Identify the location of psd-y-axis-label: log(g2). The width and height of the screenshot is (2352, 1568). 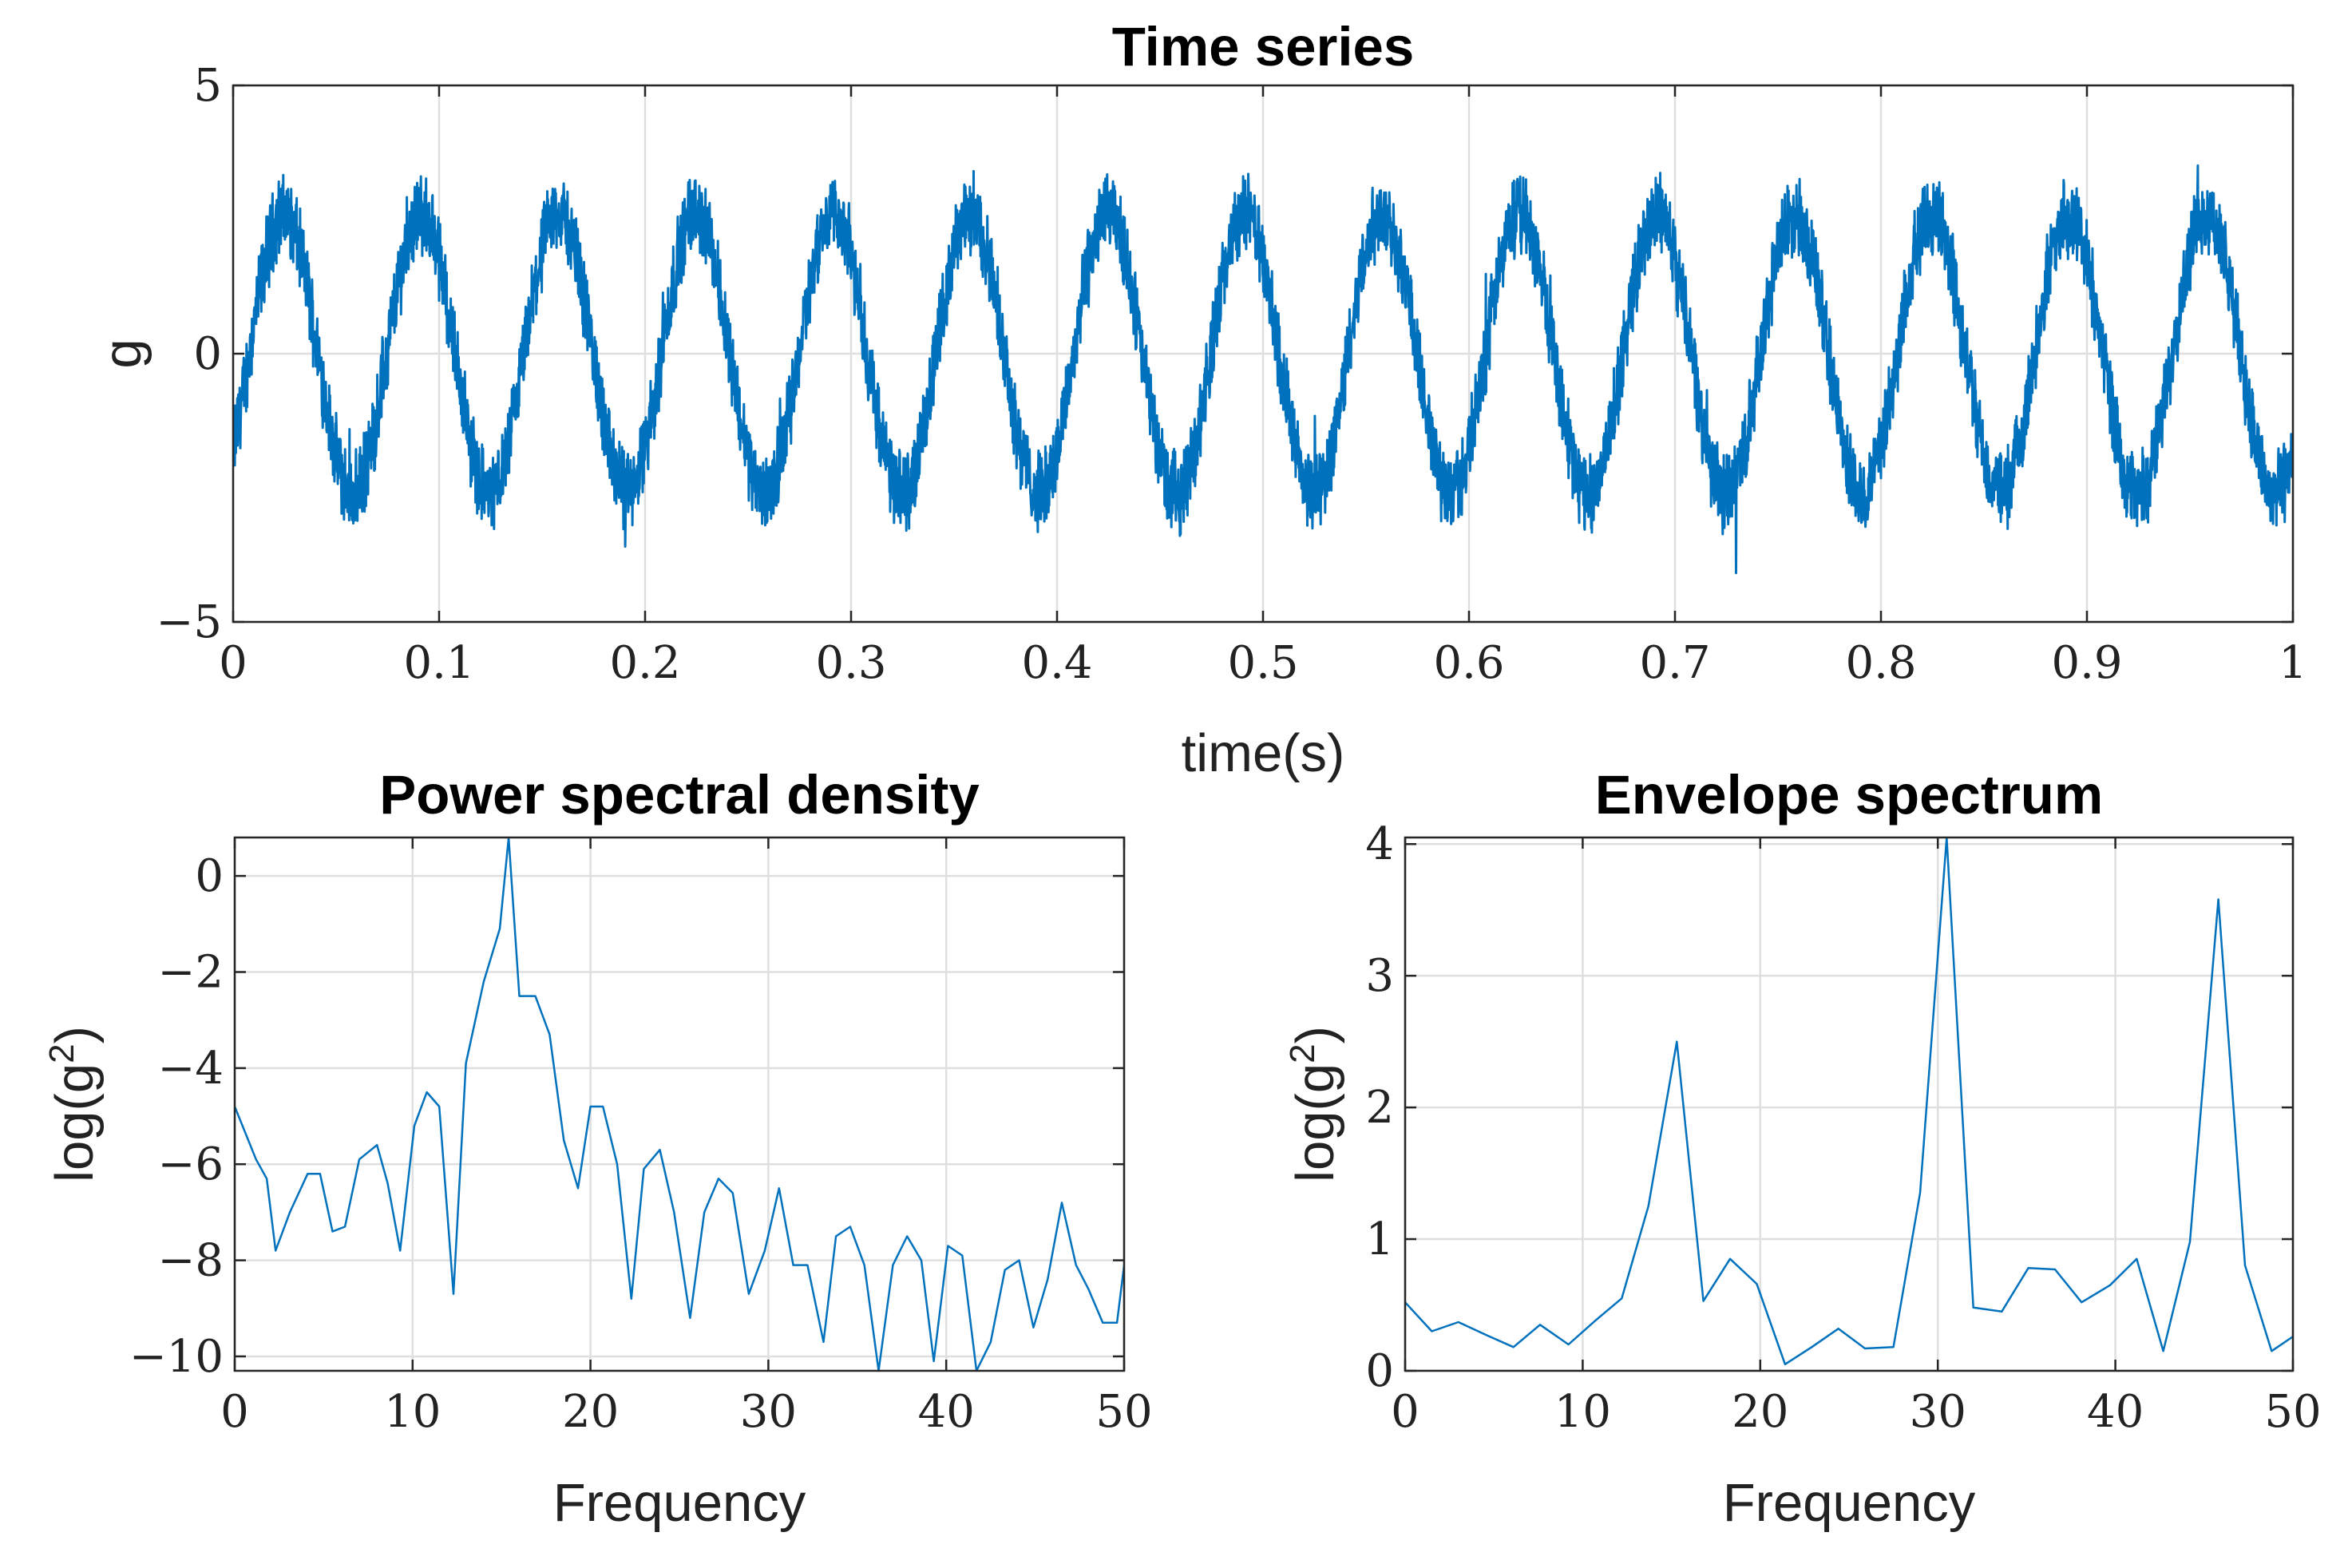
(73, 1104).